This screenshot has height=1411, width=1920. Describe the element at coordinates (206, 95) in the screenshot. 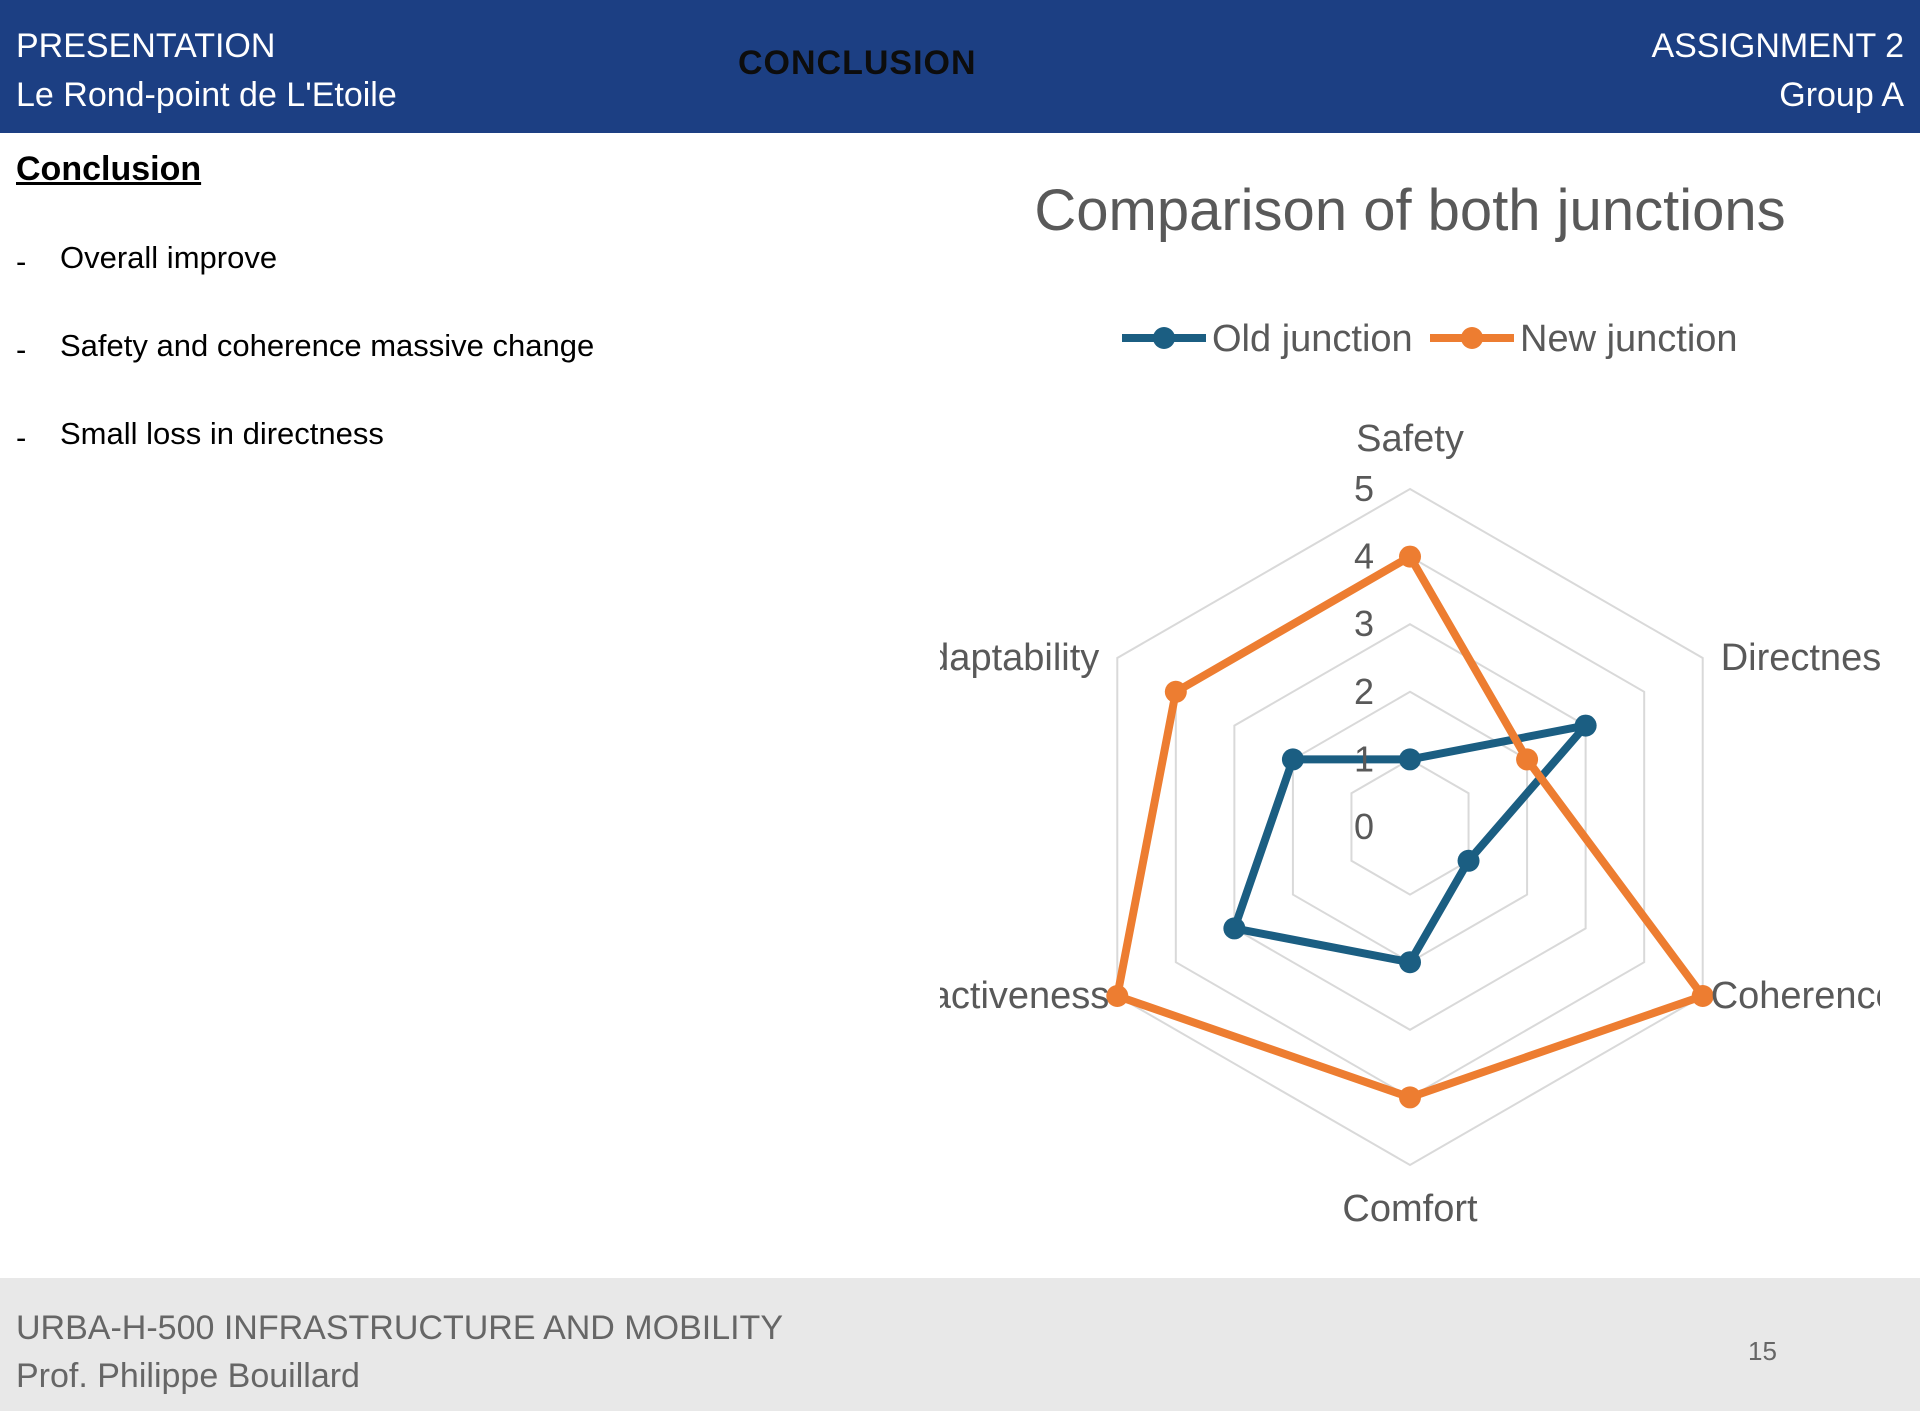

I see `presentation-subtitle: Le Rond-point de L'Etoile` at that location.